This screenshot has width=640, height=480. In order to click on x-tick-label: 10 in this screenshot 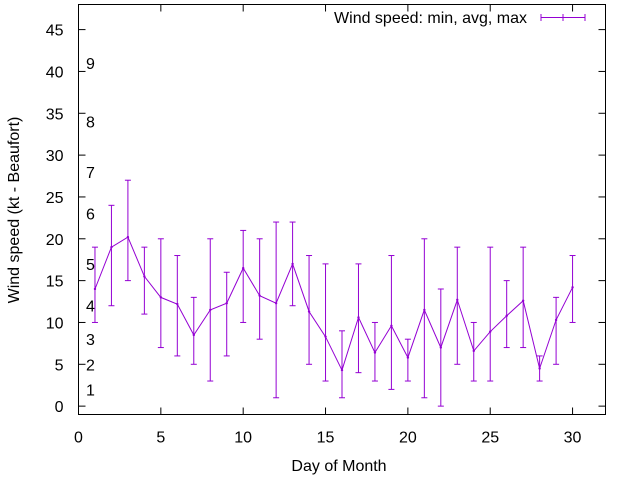, I will do `click(243, 438)`.